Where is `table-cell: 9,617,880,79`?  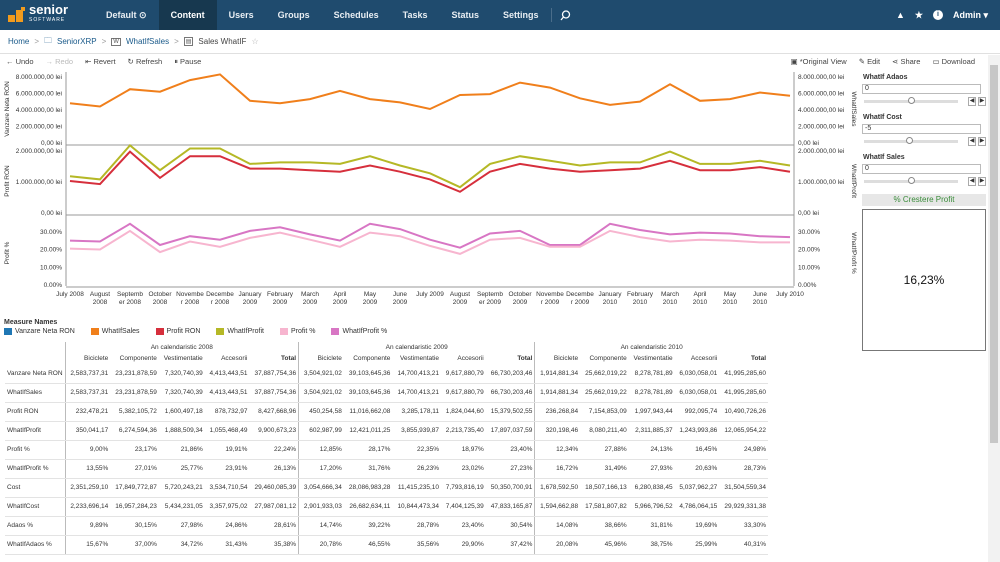
table-cell: 9,617,880,79 is located at coordinates (463, 393).